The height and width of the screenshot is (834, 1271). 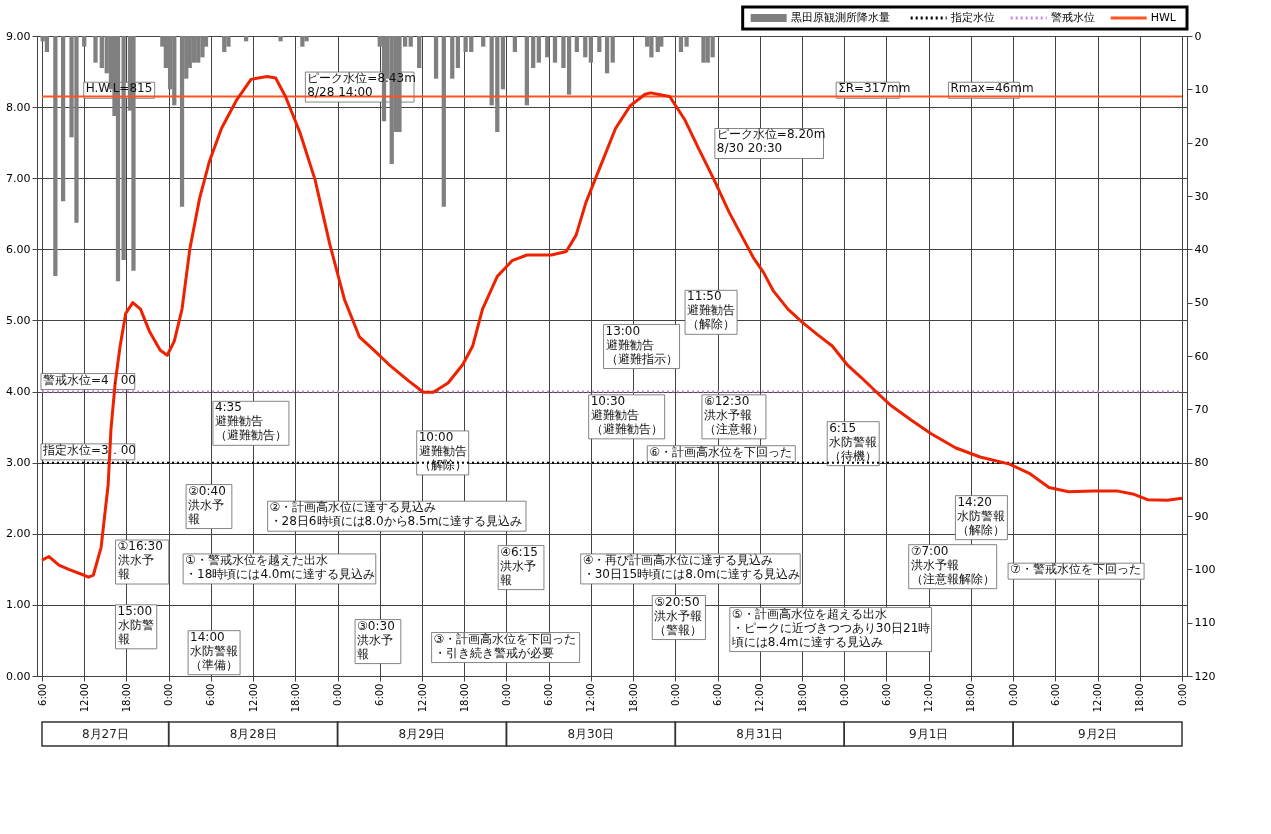 What do you see at coordinates (280, 573) in the screenshot?
I see `annotation: ・18時頃には4.0mに達する見込み` at bounding box center [280, 573].